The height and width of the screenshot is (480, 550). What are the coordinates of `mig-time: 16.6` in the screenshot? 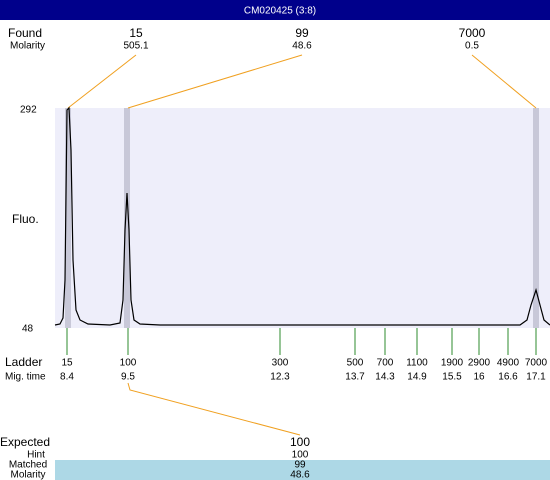 It's located at (508, 377).